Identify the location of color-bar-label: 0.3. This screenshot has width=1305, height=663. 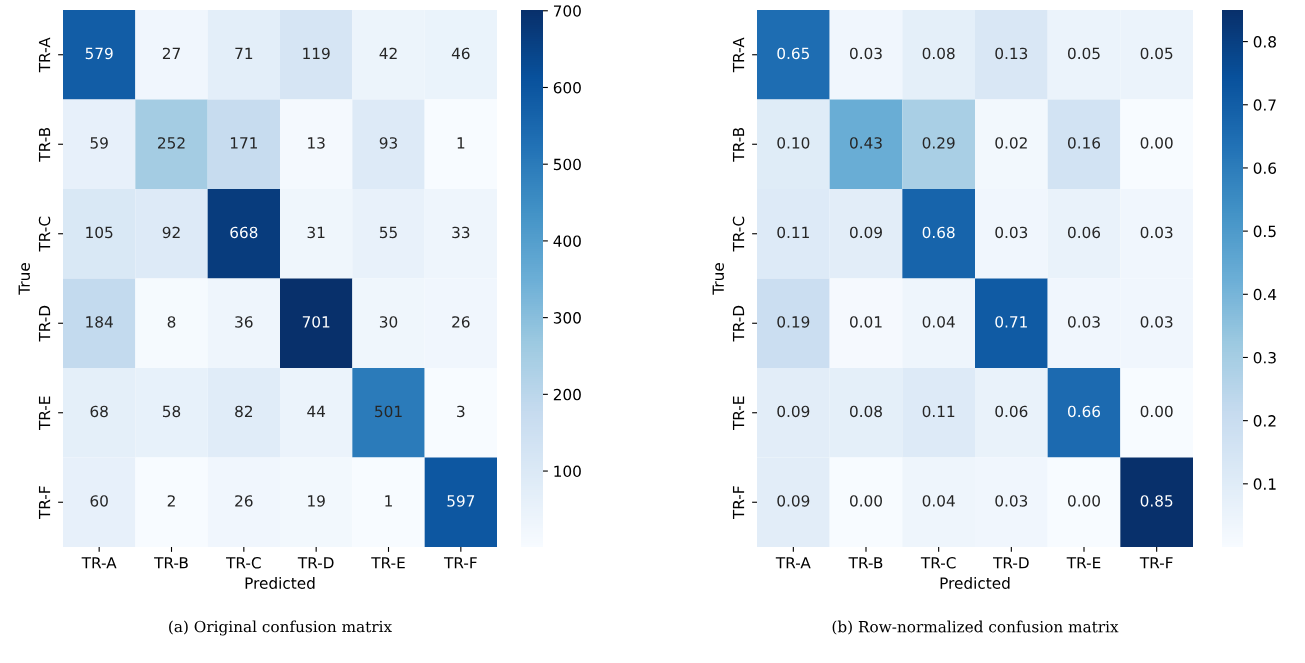
(1264, 357).